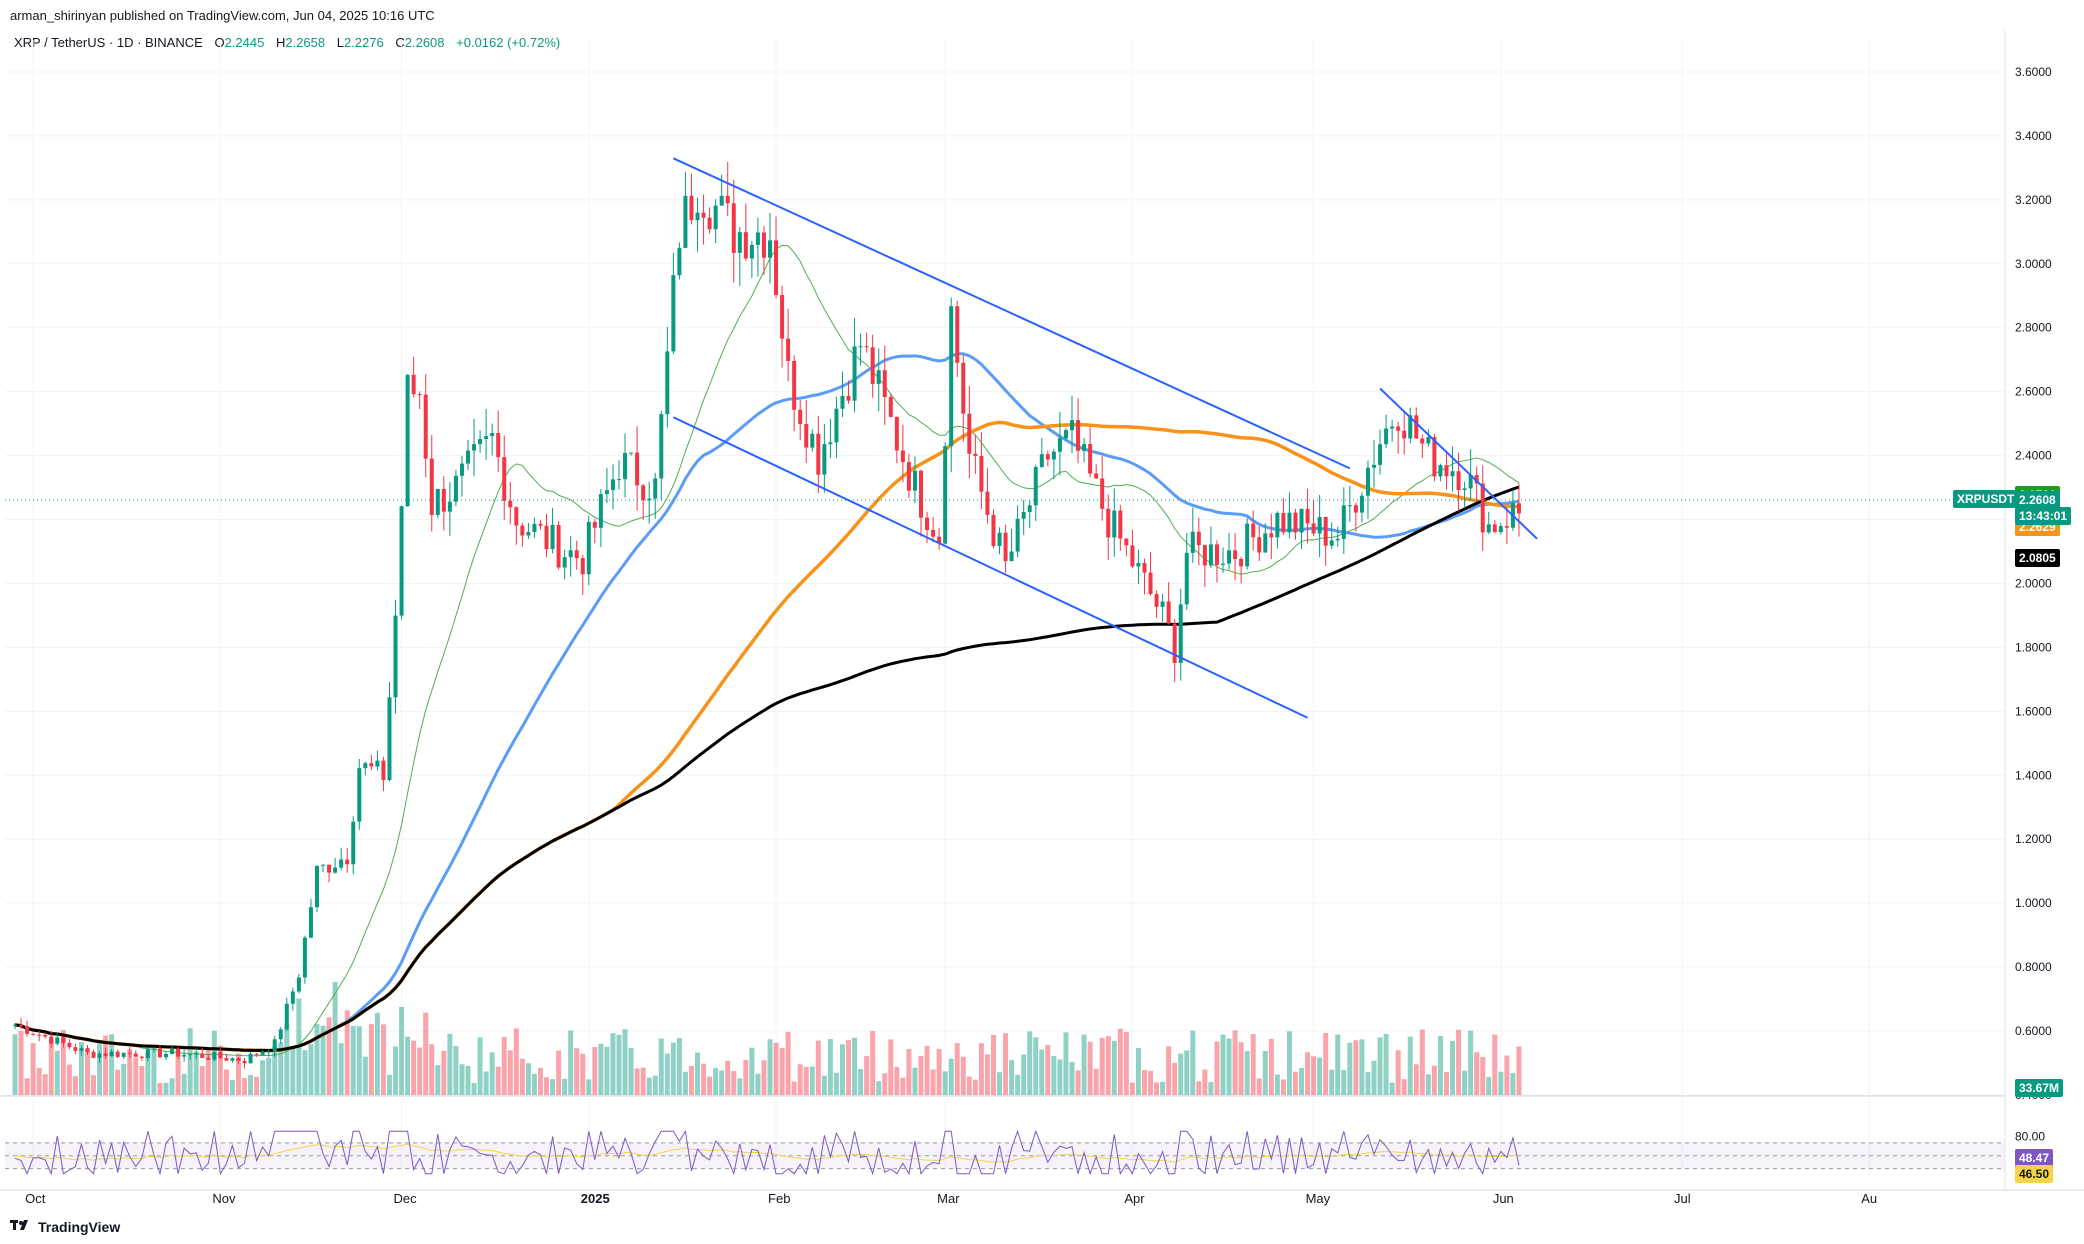 This screenshot has width=2084, height=1244. Describe the element at coordinates (305, 42) in the screenshot. I see `high-value: 2.2658` at that location.